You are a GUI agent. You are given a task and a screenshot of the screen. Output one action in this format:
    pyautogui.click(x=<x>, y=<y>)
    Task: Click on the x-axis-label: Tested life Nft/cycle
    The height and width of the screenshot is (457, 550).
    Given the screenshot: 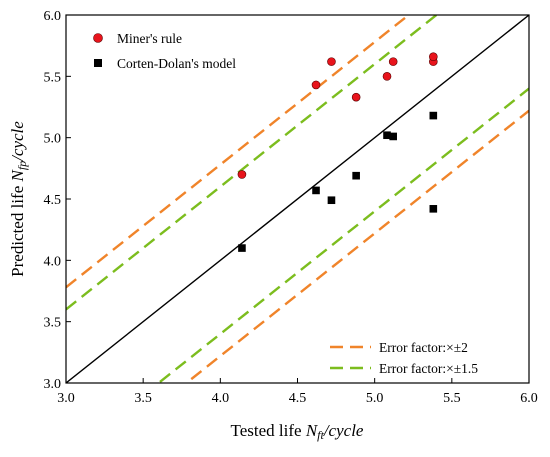 What is the action you would take?
    pyautogui.click(x=297, y=431)
    